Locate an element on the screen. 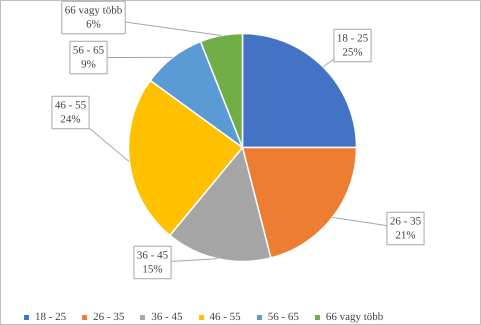 This screenshot has width=481, height=325. data-label: 15% is located at coordinates (152, 270).